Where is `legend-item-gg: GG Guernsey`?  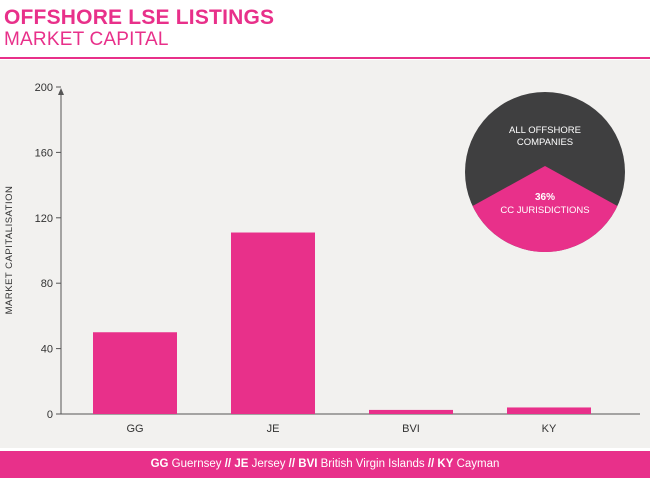
legend-item-gg: GG Guernsey is located at coordinates (186, 464).